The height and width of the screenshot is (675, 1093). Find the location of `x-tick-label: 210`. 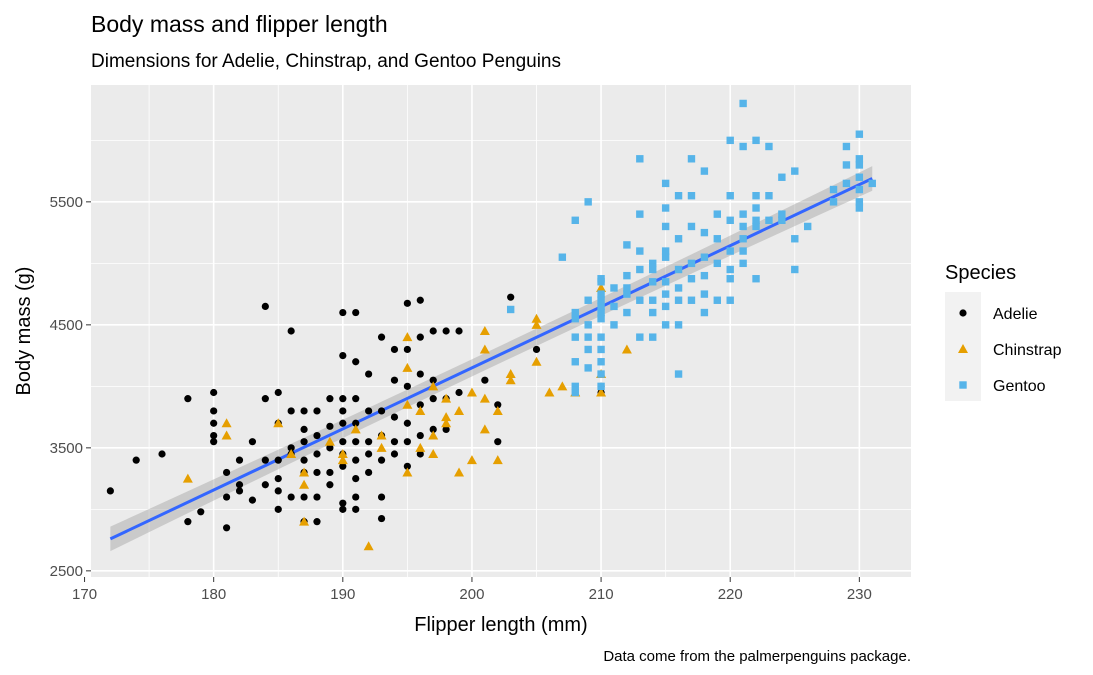

x-tick-label: 210 is located at coordinates (601, 594).